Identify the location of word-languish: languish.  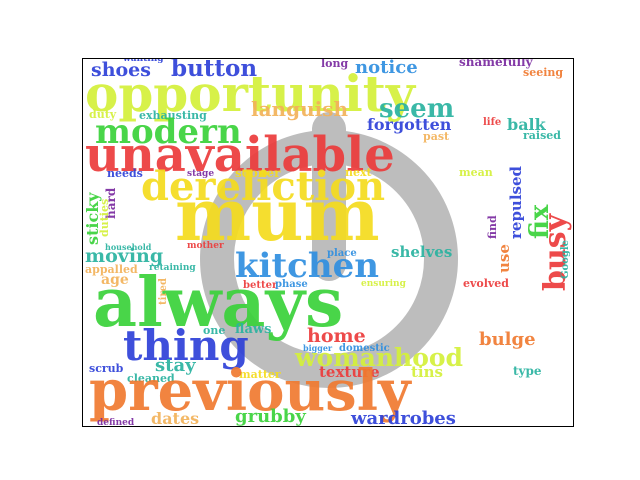
(300, 109).